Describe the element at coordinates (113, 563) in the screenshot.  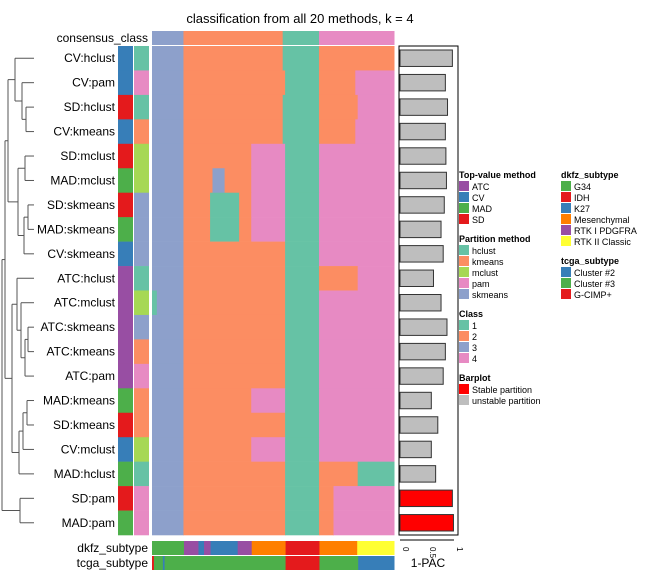
I see `bottom-annotation-label: tcga_subtype` at that location.